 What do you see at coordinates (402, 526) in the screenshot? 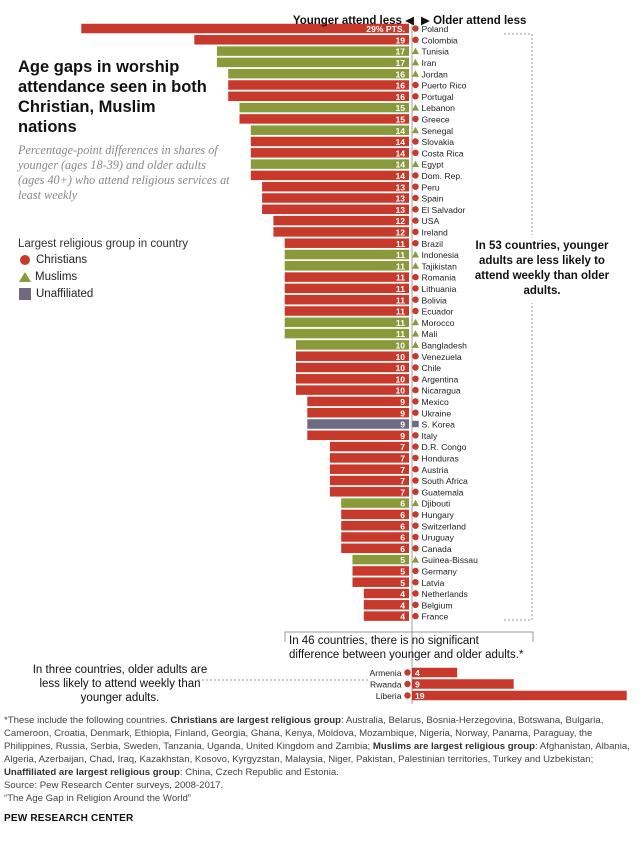
I see `value-label-switzerland: 6` at bounding box center [402, 526].